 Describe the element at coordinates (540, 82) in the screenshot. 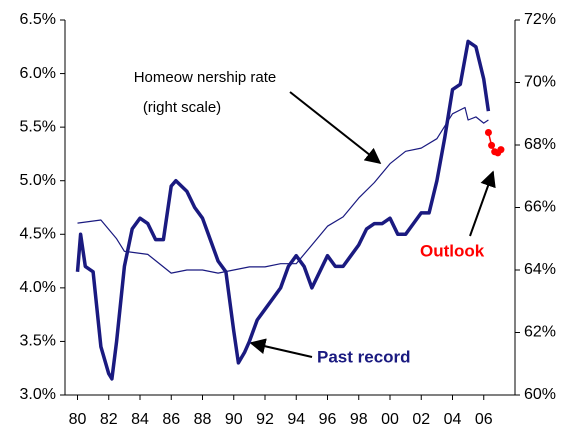

I see `y2-tick-label: 70%` at that location.